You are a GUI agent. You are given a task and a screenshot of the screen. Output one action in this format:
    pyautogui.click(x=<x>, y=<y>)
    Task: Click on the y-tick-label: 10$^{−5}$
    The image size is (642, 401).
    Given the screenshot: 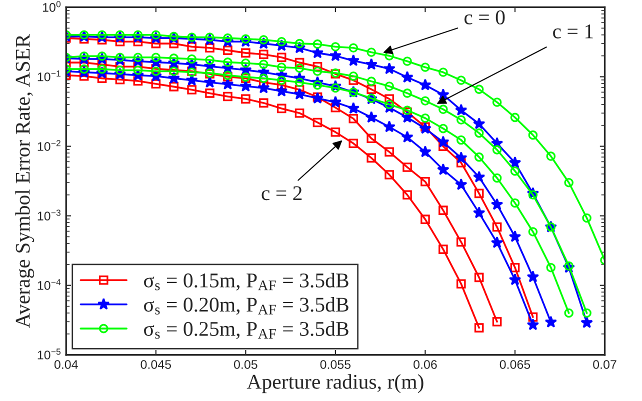 What is the action you would take?
    pyautogui.click(x=49, y=354)
    